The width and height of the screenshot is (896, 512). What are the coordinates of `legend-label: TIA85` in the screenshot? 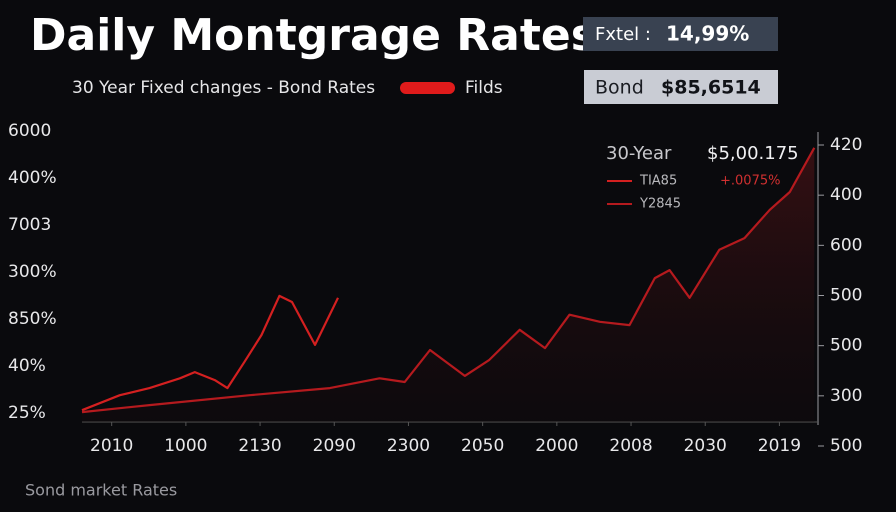 It's located at (658, 181).